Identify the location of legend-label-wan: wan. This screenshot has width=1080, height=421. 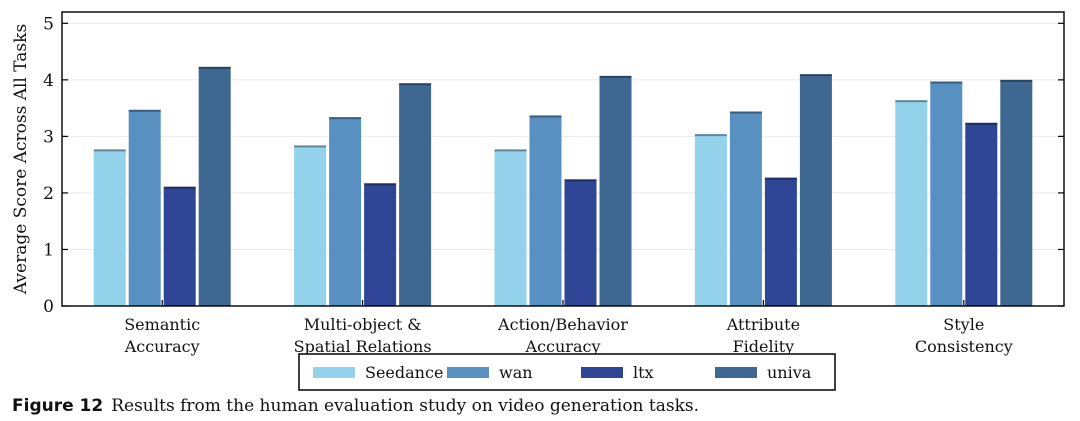
(516, 372).